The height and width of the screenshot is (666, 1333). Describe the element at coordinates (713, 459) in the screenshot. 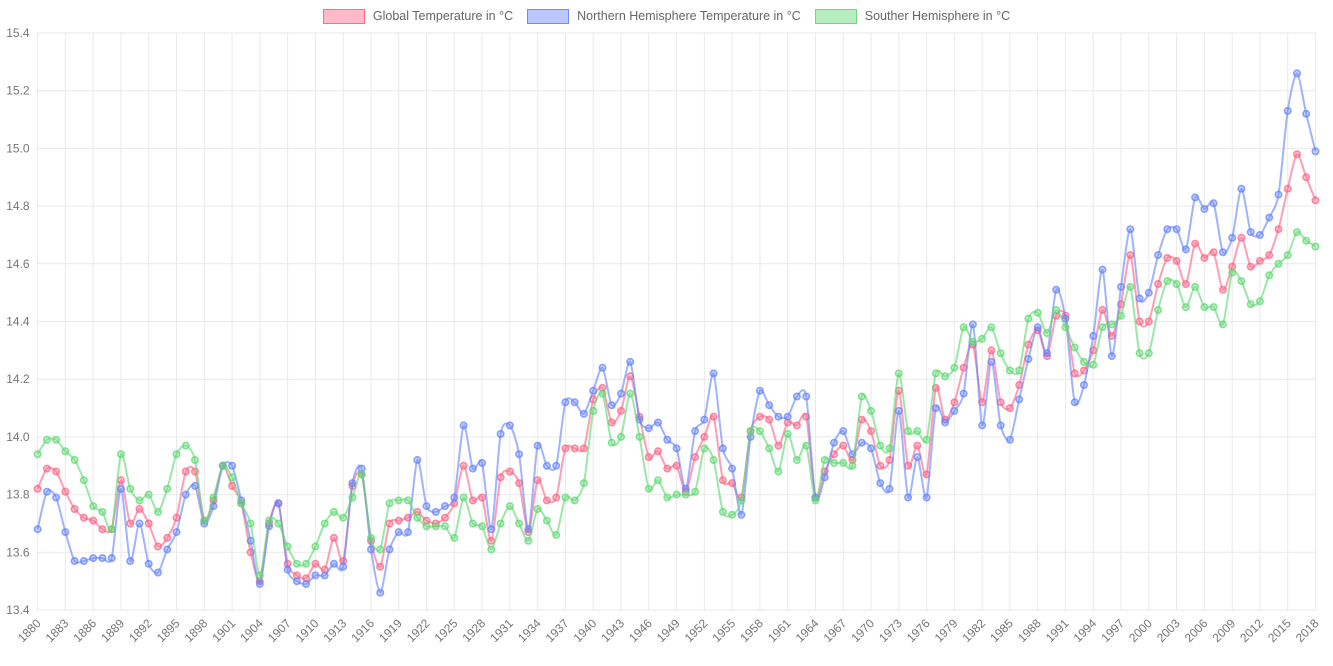

I see `data-point-south-1953` at that location.